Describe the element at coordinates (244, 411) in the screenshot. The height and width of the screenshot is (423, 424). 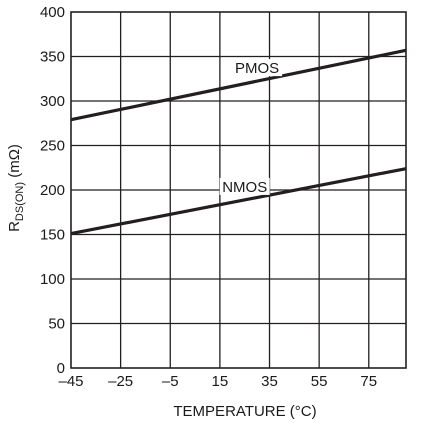
I see `x-axis-label: TEMPERATURE (°C)` at that location.